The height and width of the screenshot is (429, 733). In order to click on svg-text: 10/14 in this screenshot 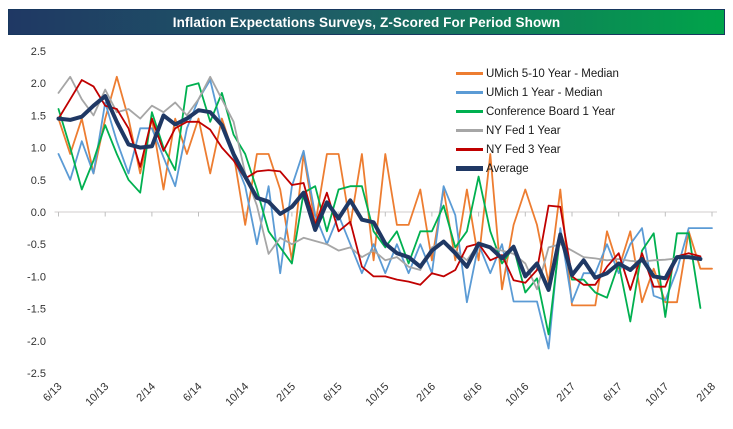, I will do `click(237, 395)`.